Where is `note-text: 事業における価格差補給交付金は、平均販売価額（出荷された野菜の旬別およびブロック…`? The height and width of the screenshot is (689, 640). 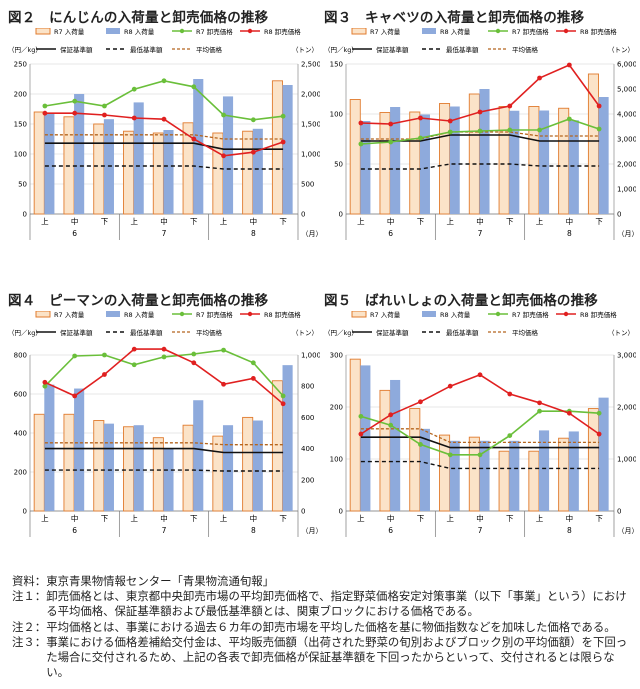 note-text: 事業における価格差補給交付金は、平均販売価額（出荷された野菜の旬別およびブロック… is located at coordinates (337, 657).